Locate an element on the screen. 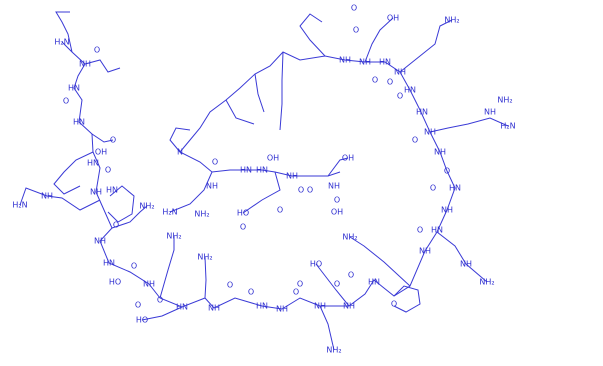 The width and height of the screenshot is (603, 366). side-chain-lys6 is located at coordinates (426, 46).